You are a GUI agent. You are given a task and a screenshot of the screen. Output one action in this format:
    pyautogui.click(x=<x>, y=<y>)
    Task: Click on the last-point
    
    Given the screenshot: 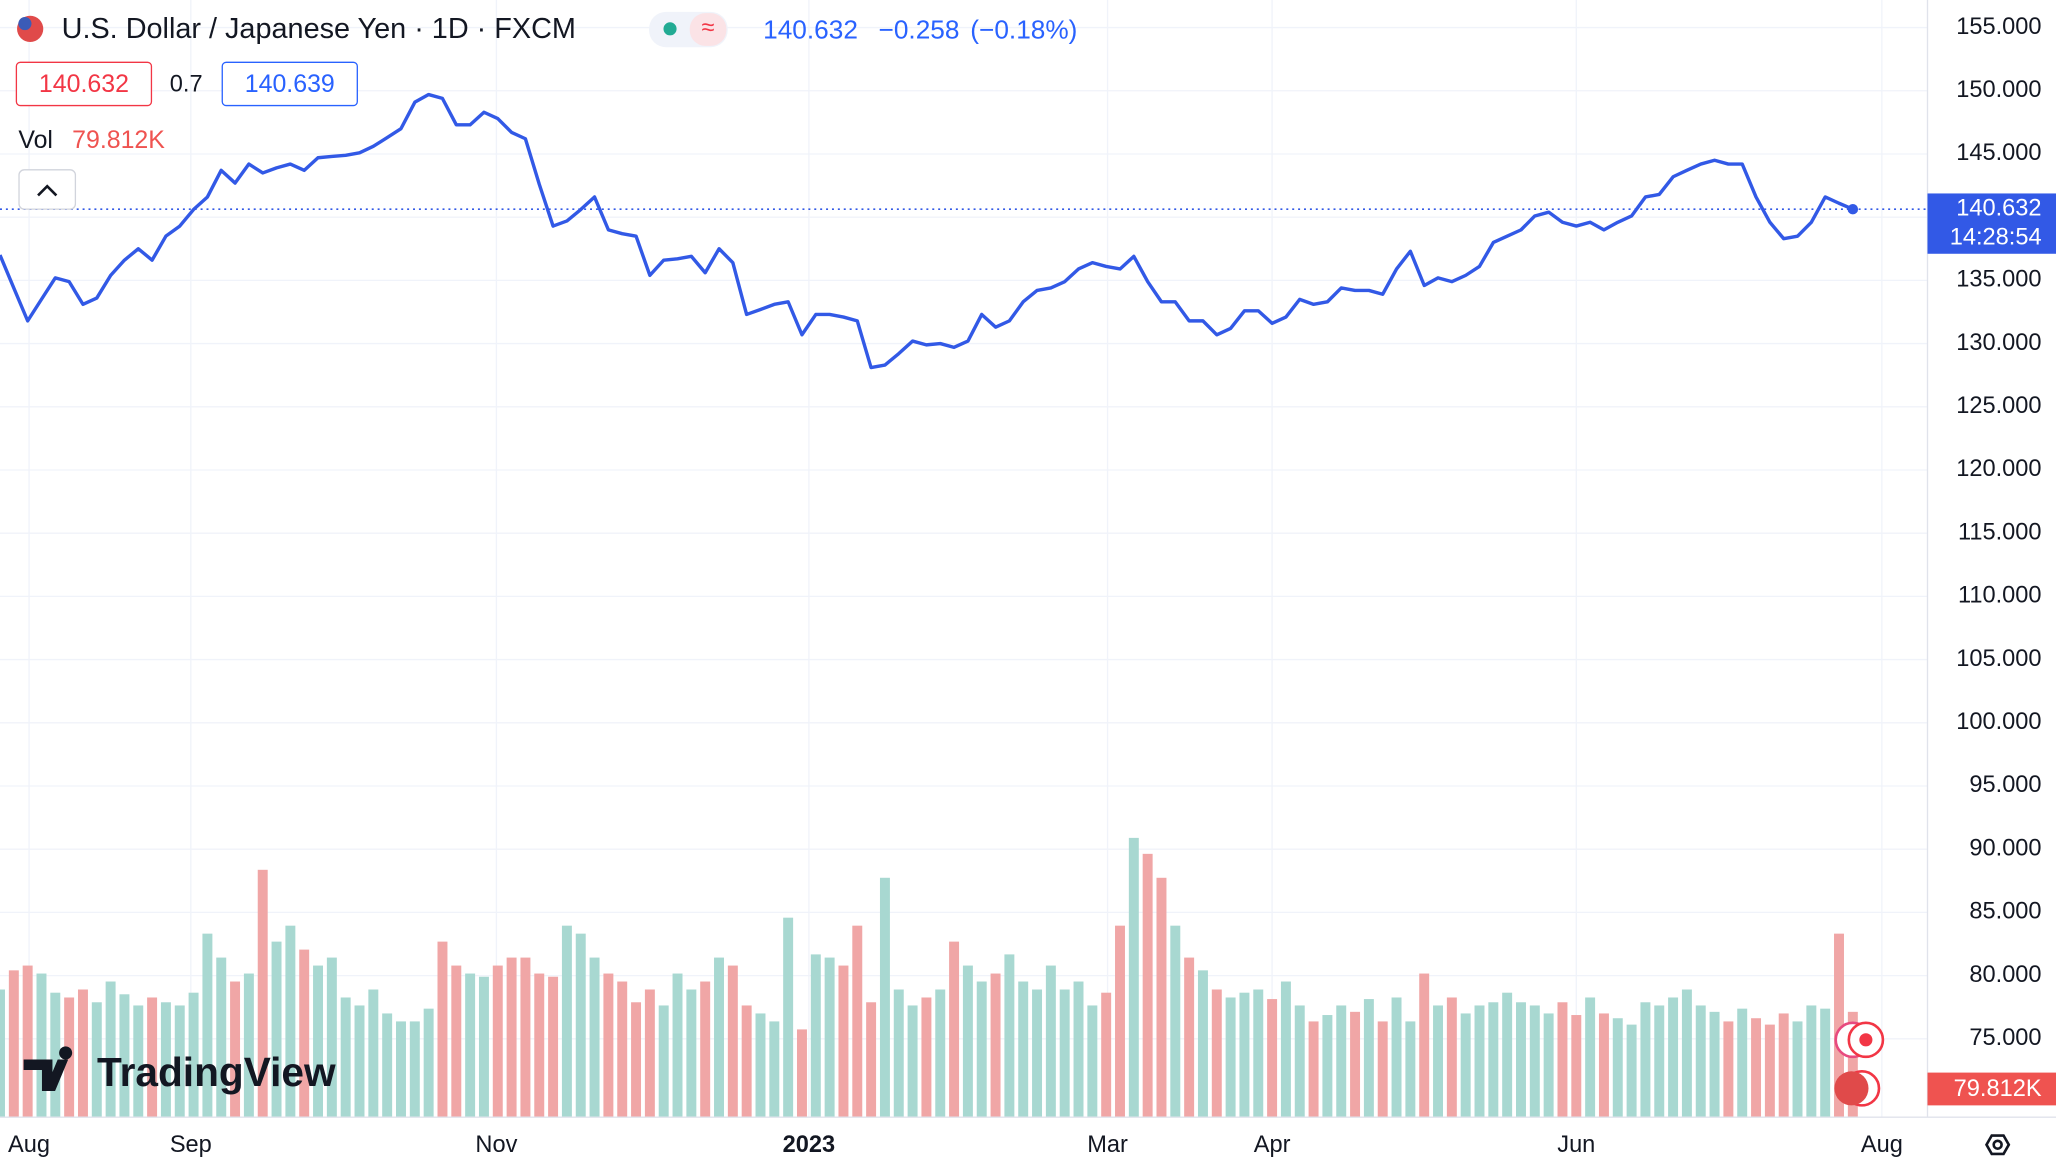 What is the action you would take?
    pyautogui.click(x=1853, y=209)
    